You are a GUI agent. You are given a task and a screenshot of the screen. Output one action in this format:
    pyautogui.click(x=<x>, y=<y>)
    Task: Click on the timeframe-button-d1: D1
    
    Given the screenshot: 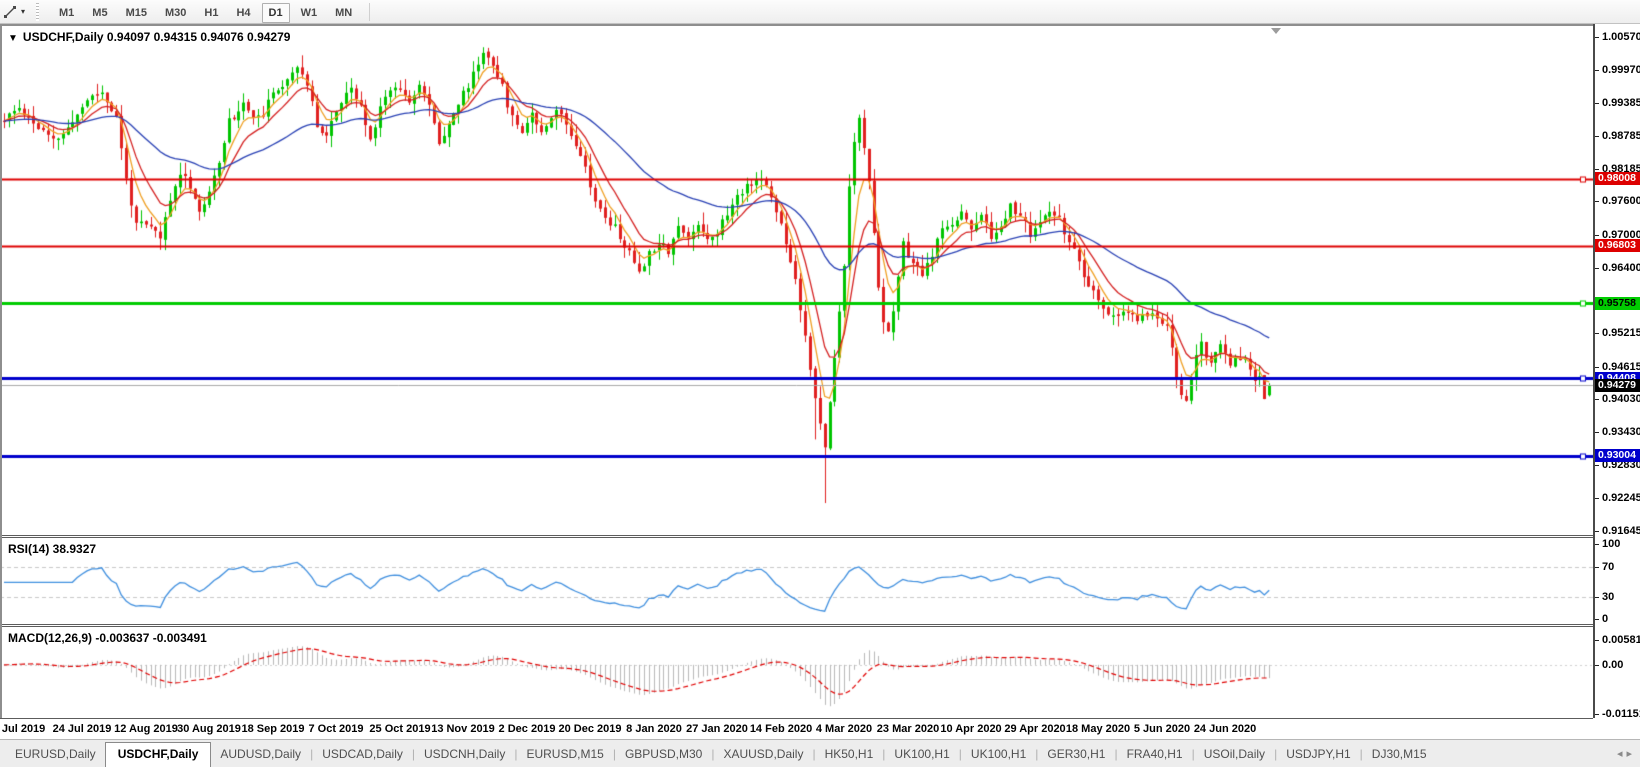 What is the action you would take?
    pyautogui.click(x=275, y=12)
    